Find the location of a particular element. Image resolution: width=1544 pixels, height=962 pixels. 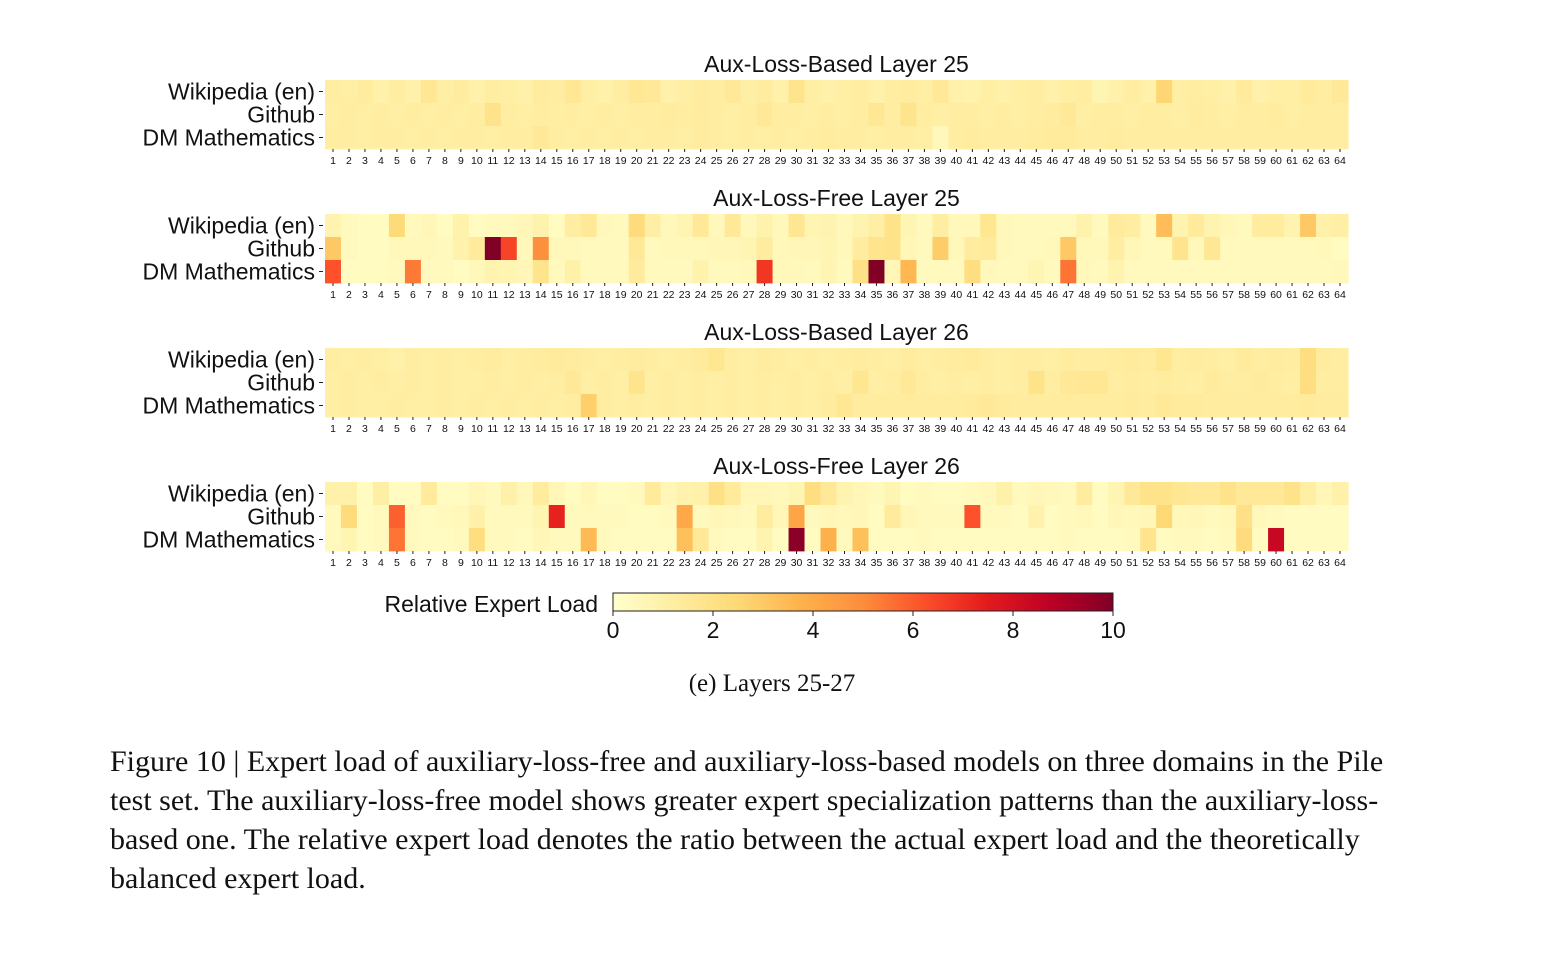

x-tick-label: 56 is located at coordinates (1212, 563).